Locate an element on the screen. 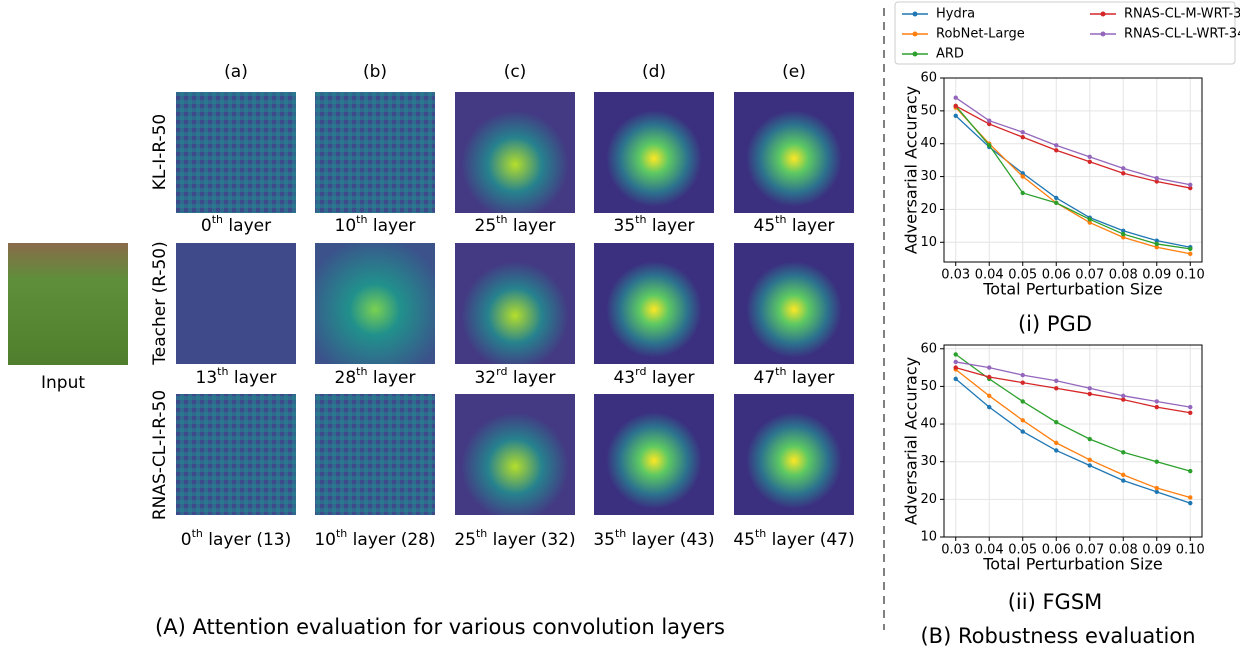 Image resolution: width=1240 pixels, height=652 pixels. column-label: (a) is located at coordinates (236, 72).